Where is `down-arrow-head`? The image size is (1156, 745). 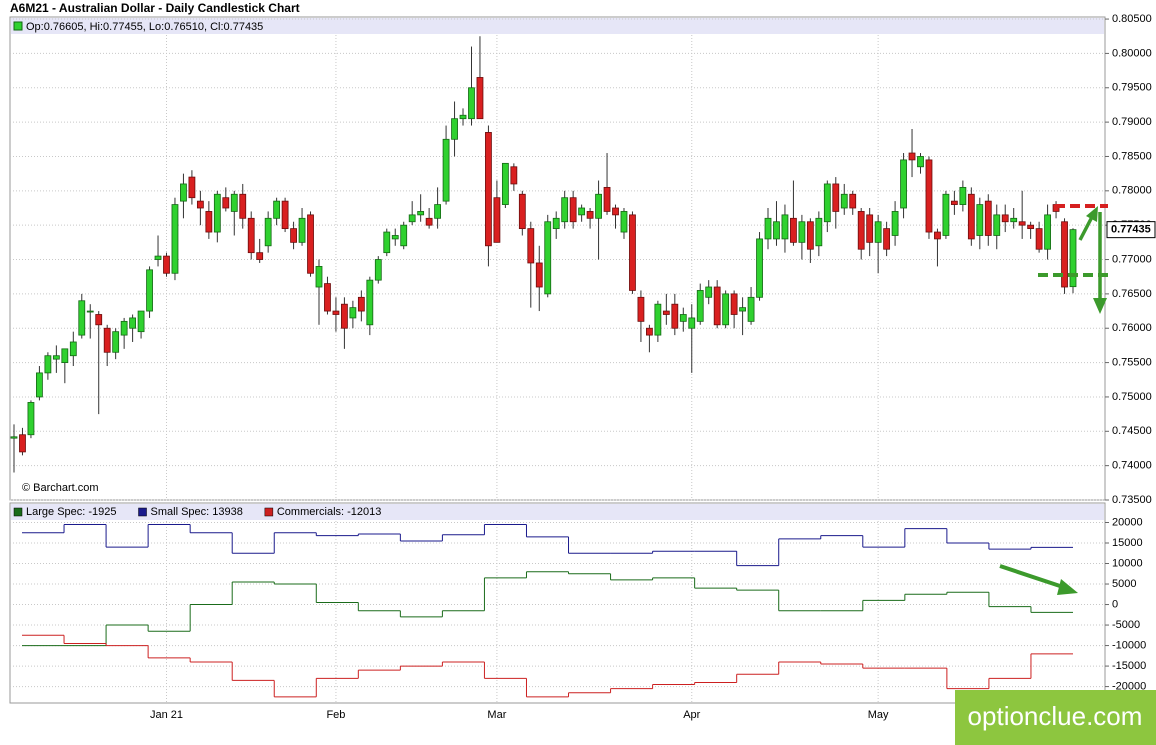 down-arrow-head is located at coordinates (1100, 306).